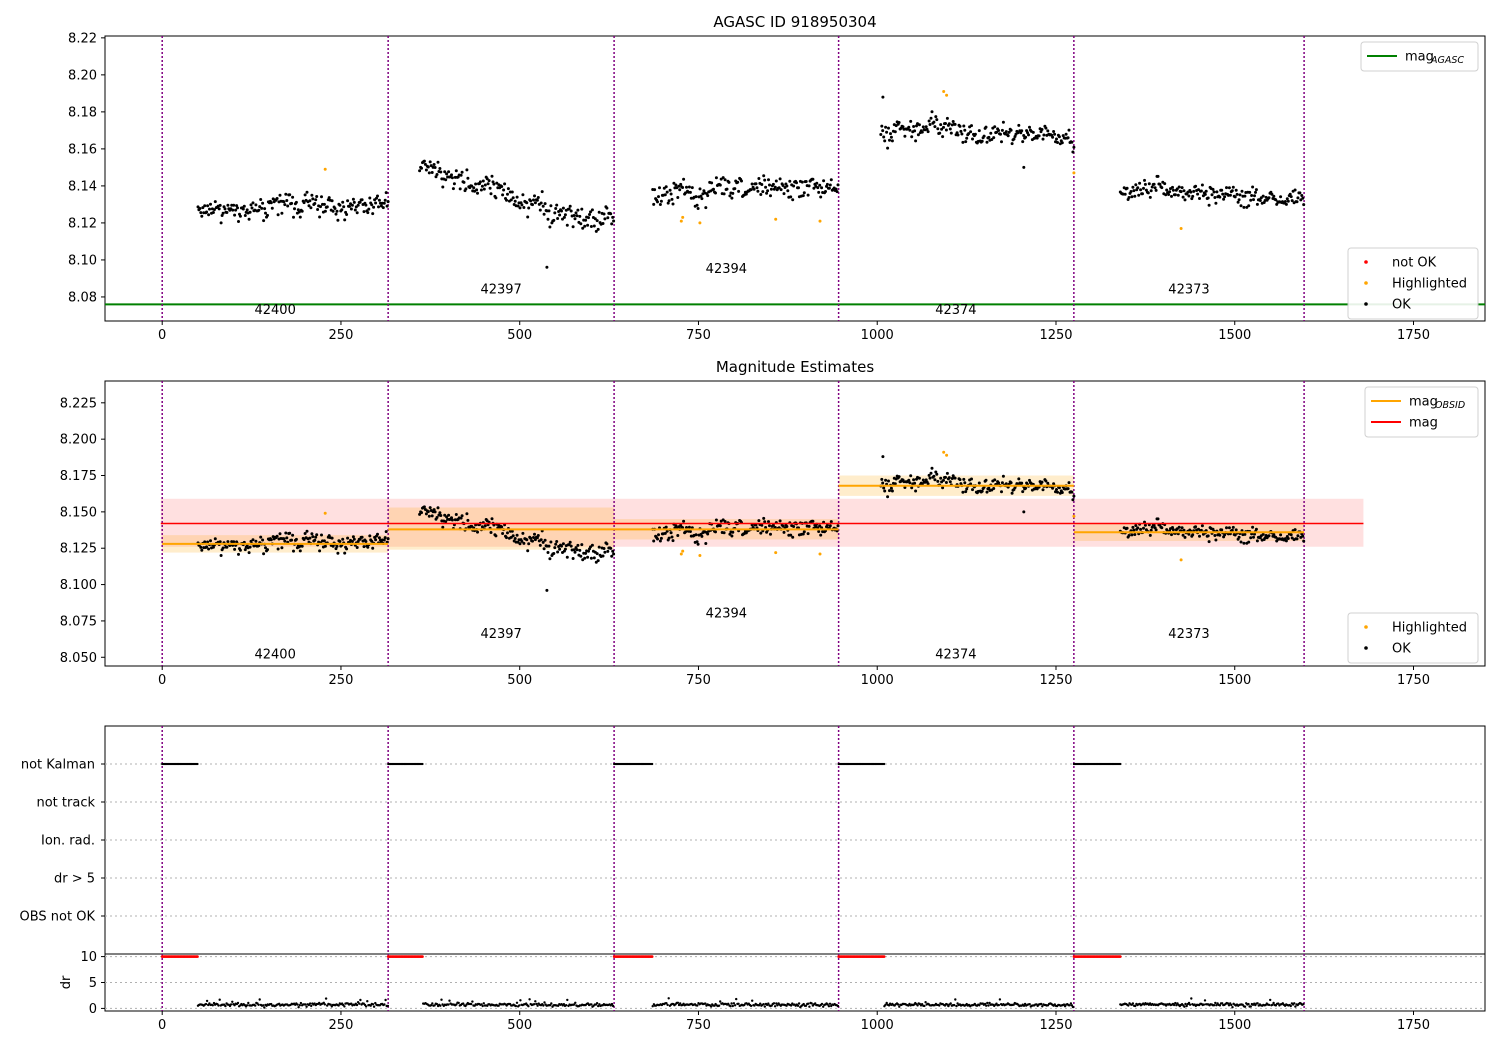 The image size is (1500, 1050). What do you see at coordinates (652, 956) in the screenshot?
I see `dr-clipped-point` at bounding box center [652, 956].